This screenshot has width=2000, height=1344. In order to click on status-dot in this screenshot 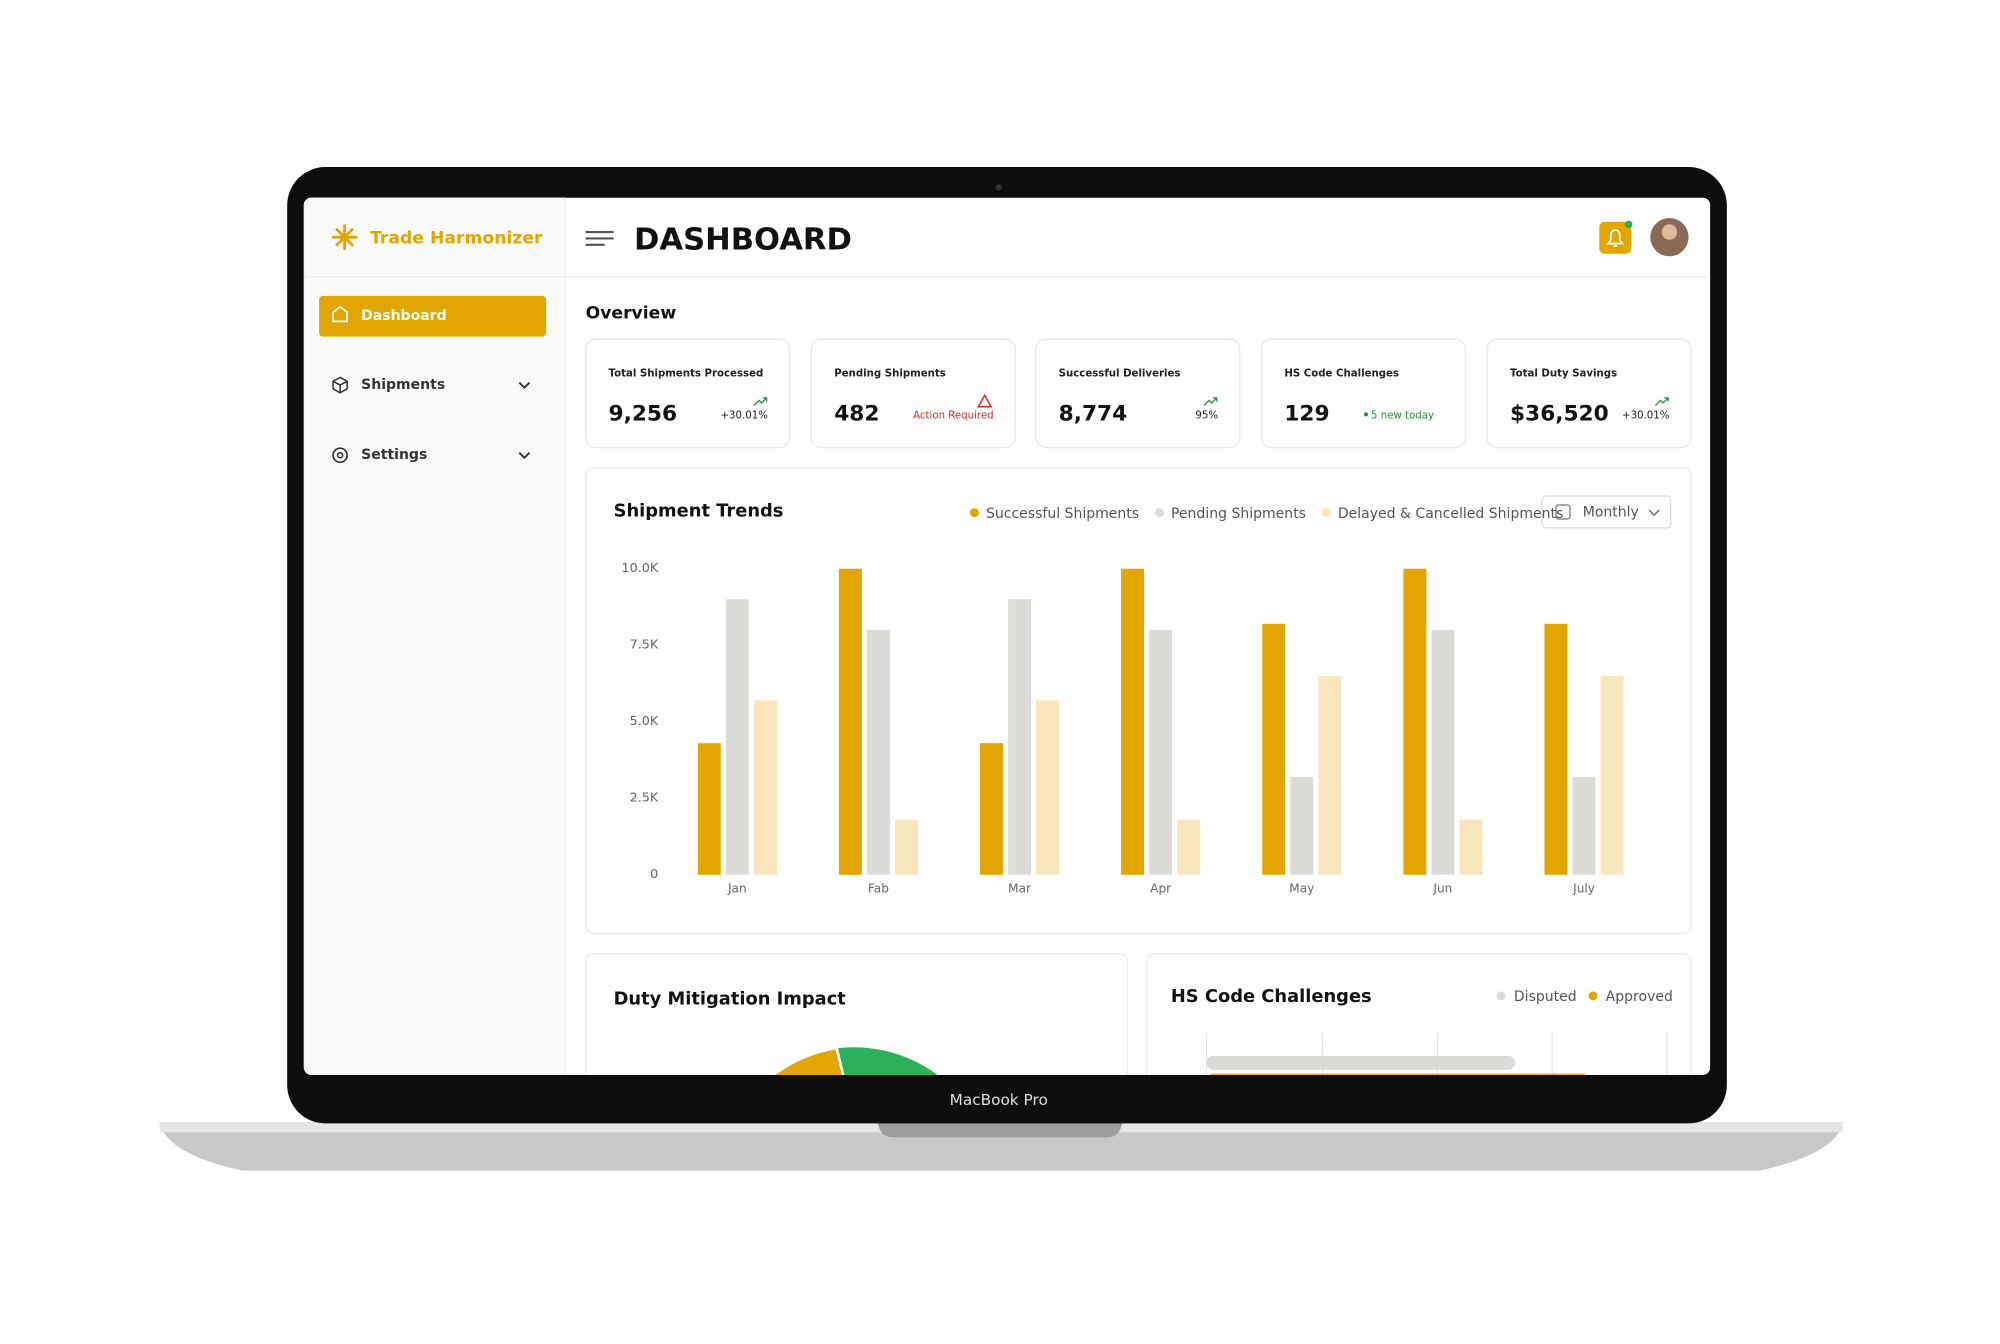, I will do `click(1366, 414)`.